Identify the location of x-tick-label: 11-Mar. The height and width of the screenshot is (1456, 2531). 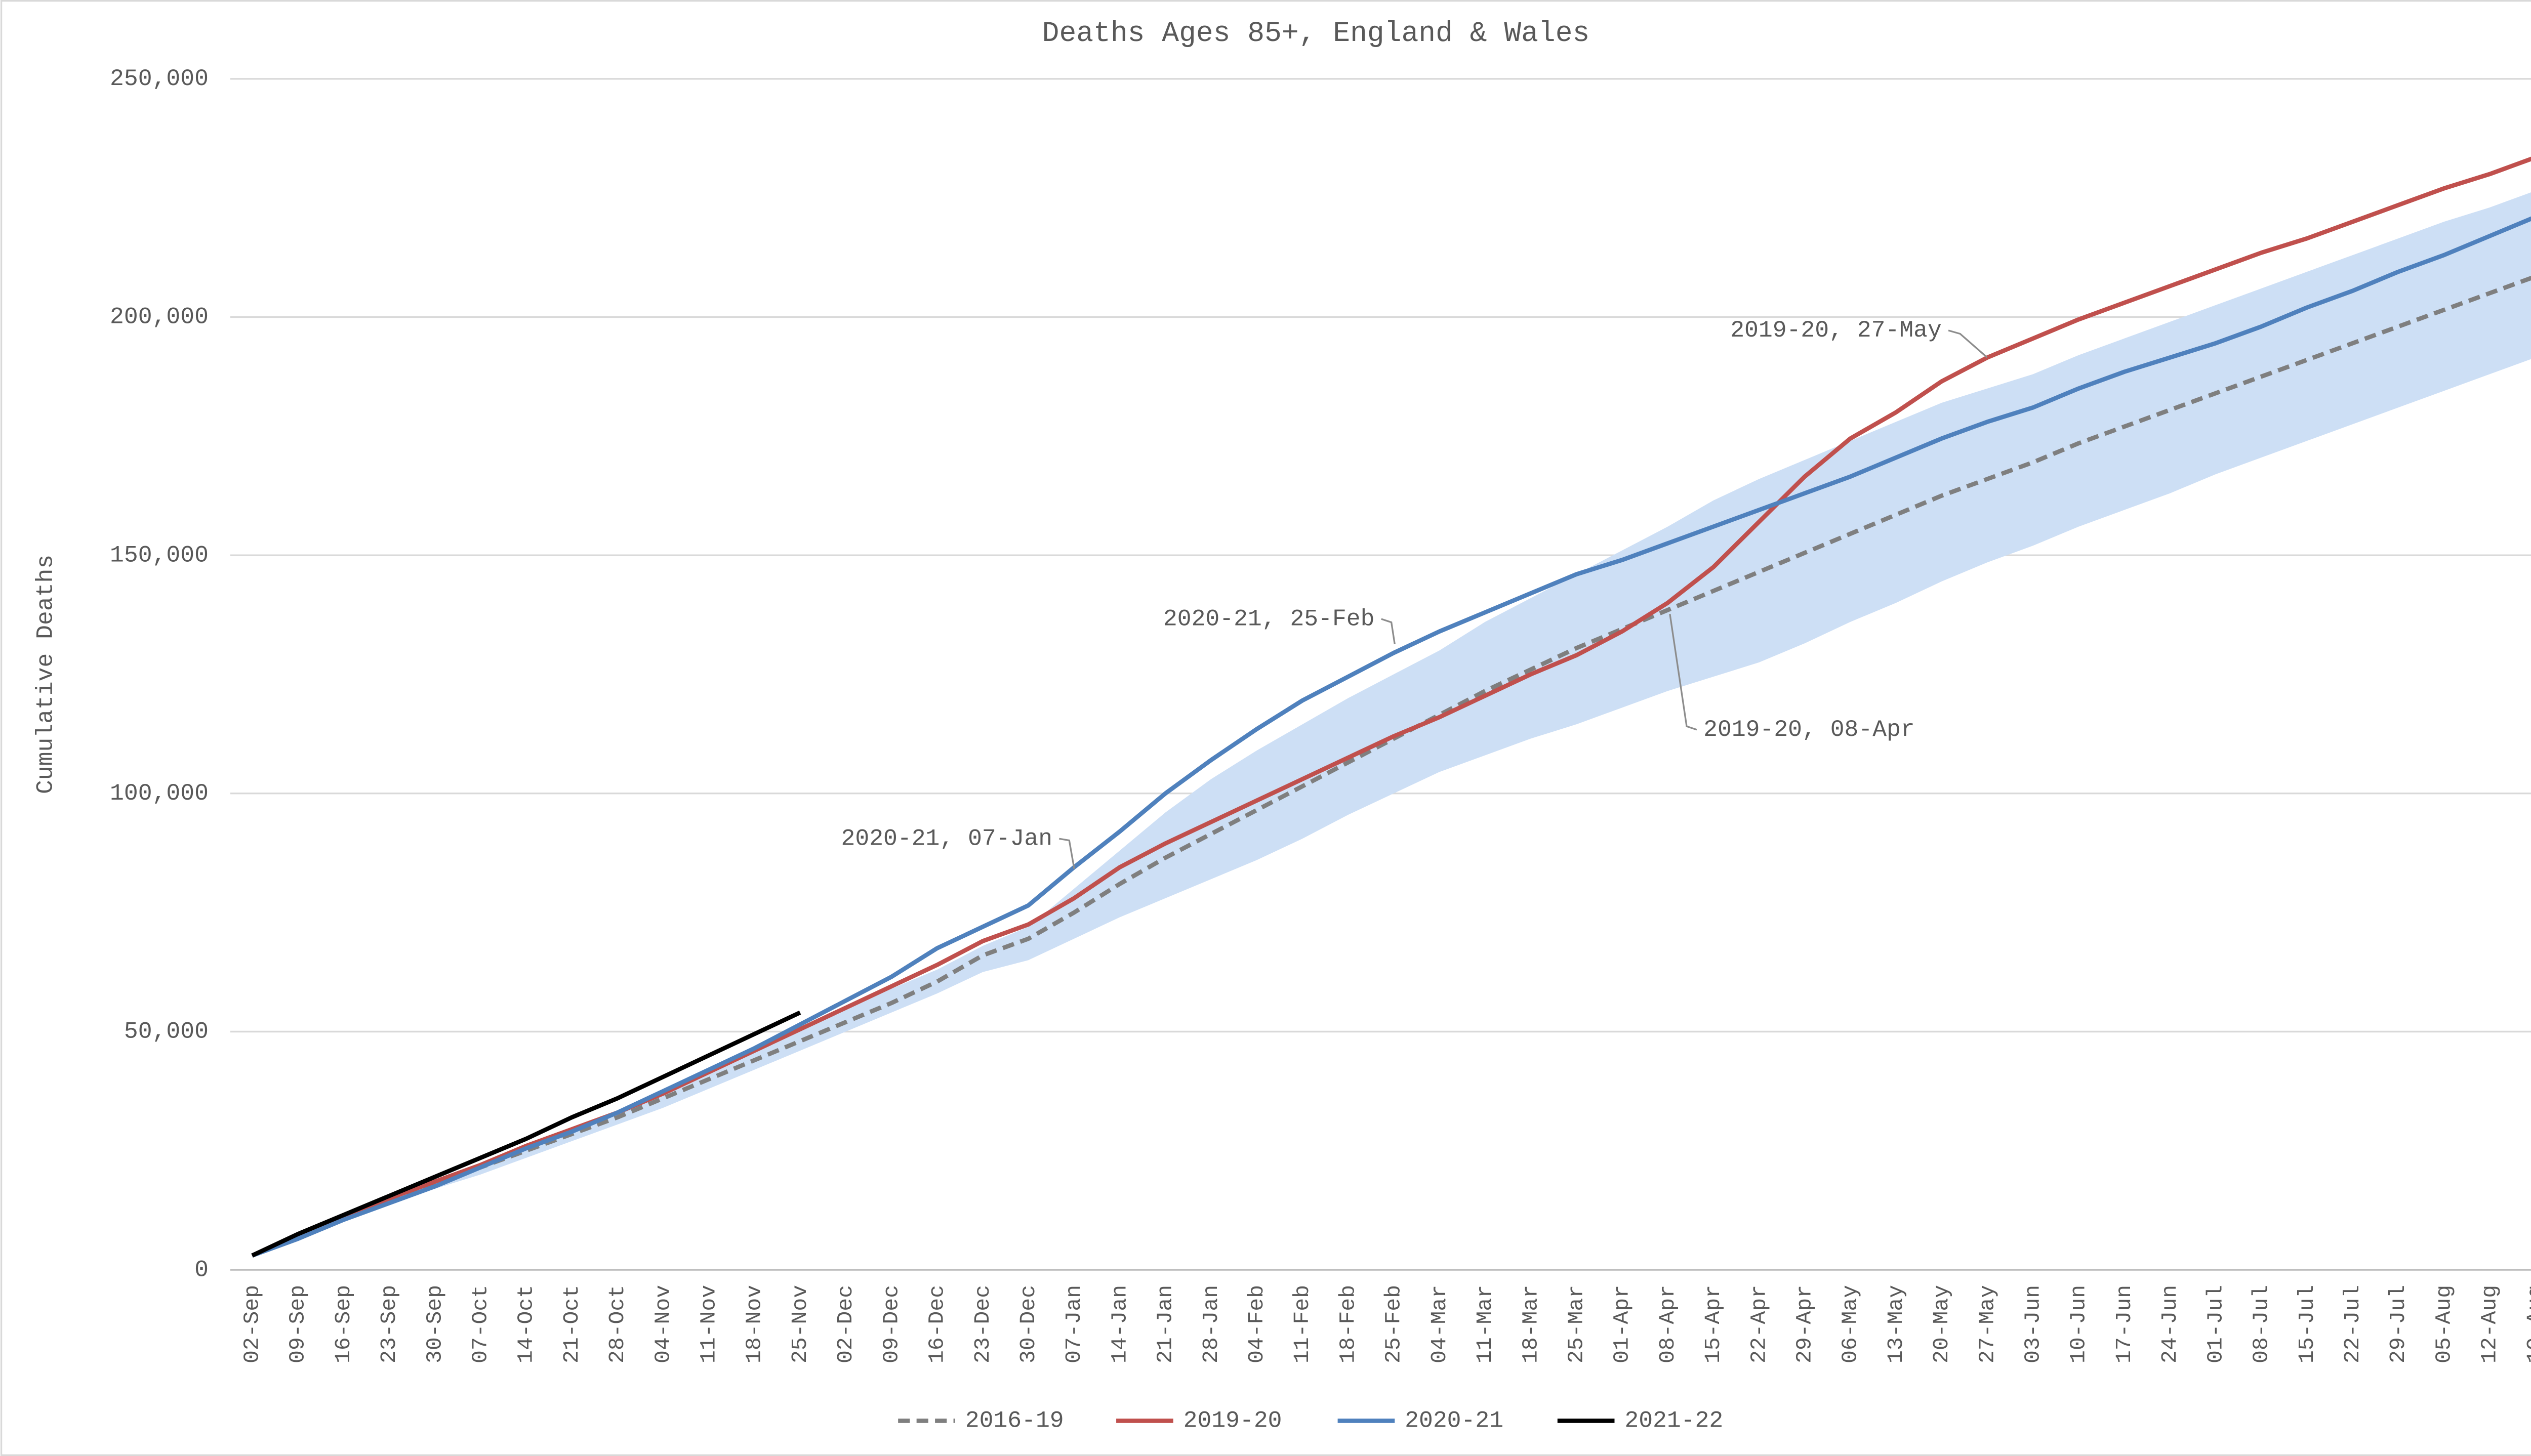
(1485, 1324).